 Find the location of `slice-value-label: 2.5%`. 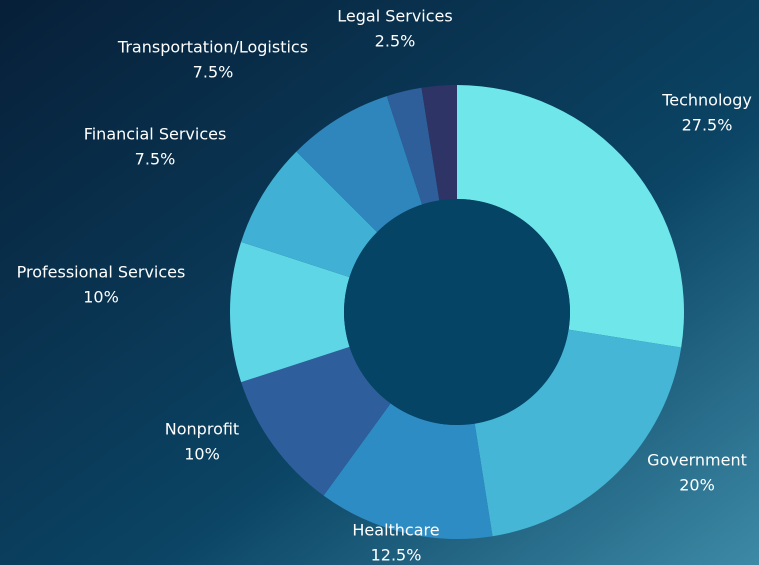

slice-value-label: 2.5% is located at coordinates (395, 41).